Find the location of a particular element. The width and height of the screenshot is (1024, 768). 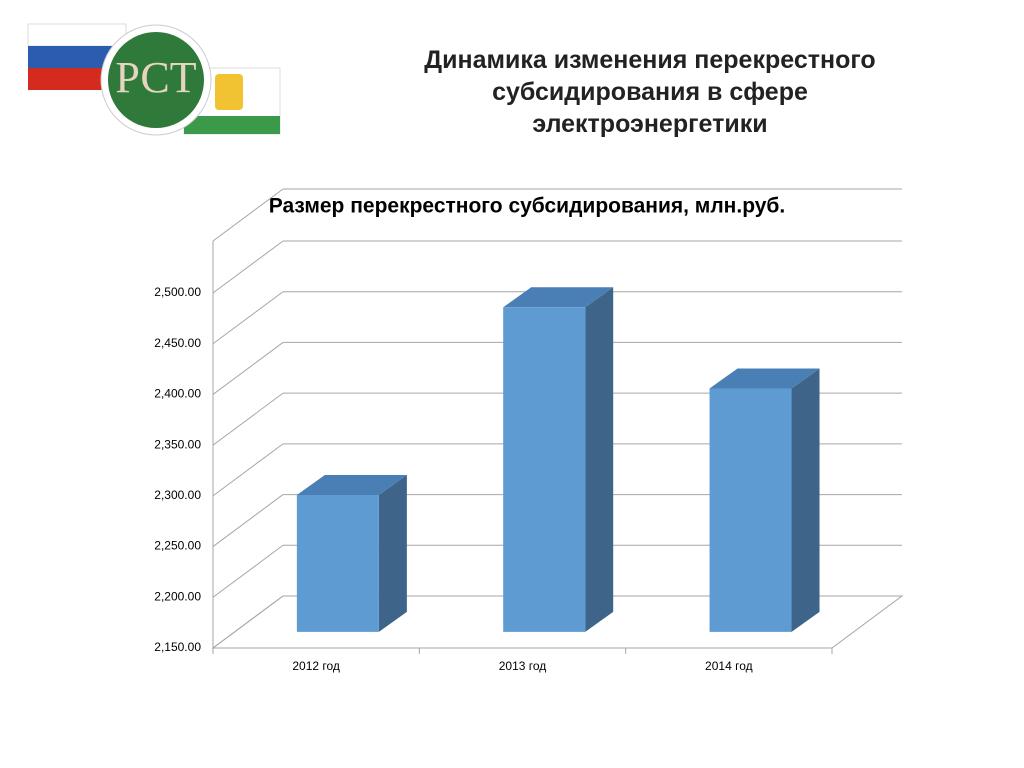

logo: РСТ is located at coordinates (154, 79).